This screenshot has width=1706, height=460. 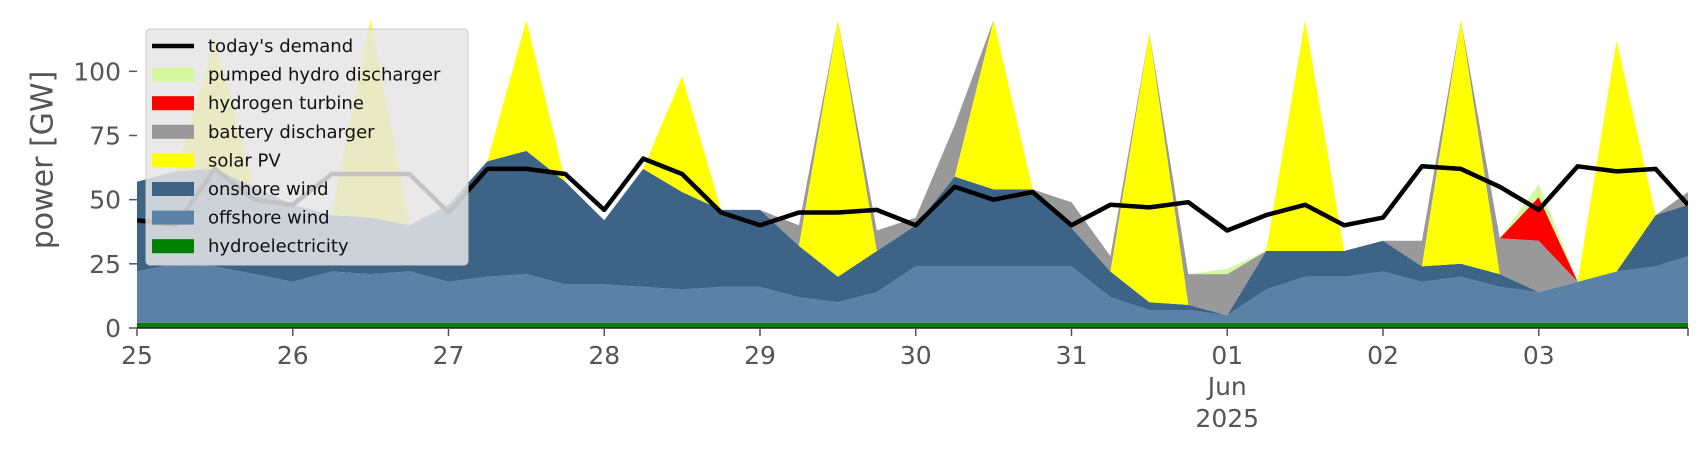 I want to click on x-tick-month-label: Jun, so click(x=1226, y=386).